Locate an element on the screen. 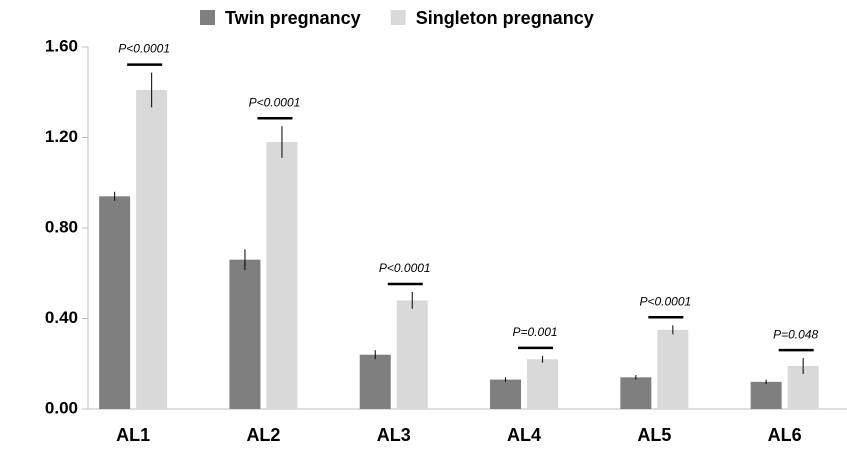 The width and height of the screenshot is (847, 453). x-tick-label: AL4 is located at coordinates (524, 435).